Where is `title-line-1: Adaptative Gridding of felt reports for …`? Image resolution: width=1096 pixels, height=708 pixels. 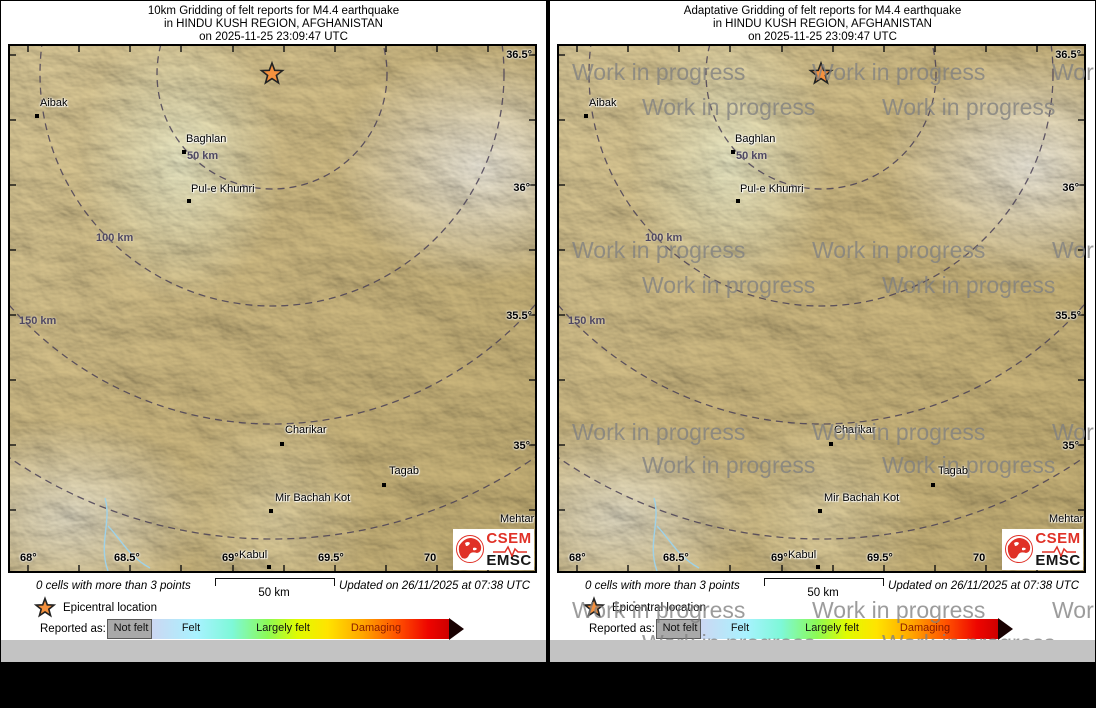
title-line-1: Adaptative Gridding of felt reports for … is located at coordinates (822, 11).